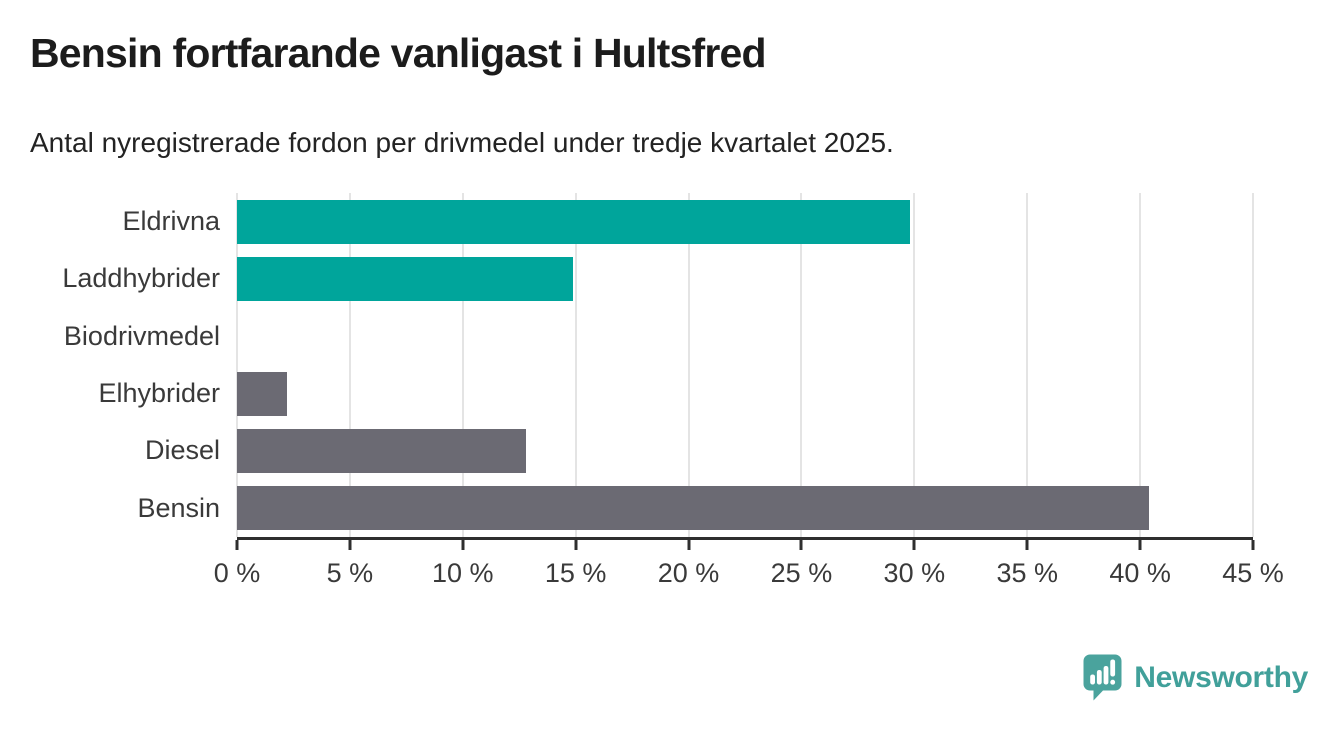 Image resolution: width=1340 pixels, height=733 pixels. I want to click on x-axis-tick-label: 45 %, so click(1253, 573).